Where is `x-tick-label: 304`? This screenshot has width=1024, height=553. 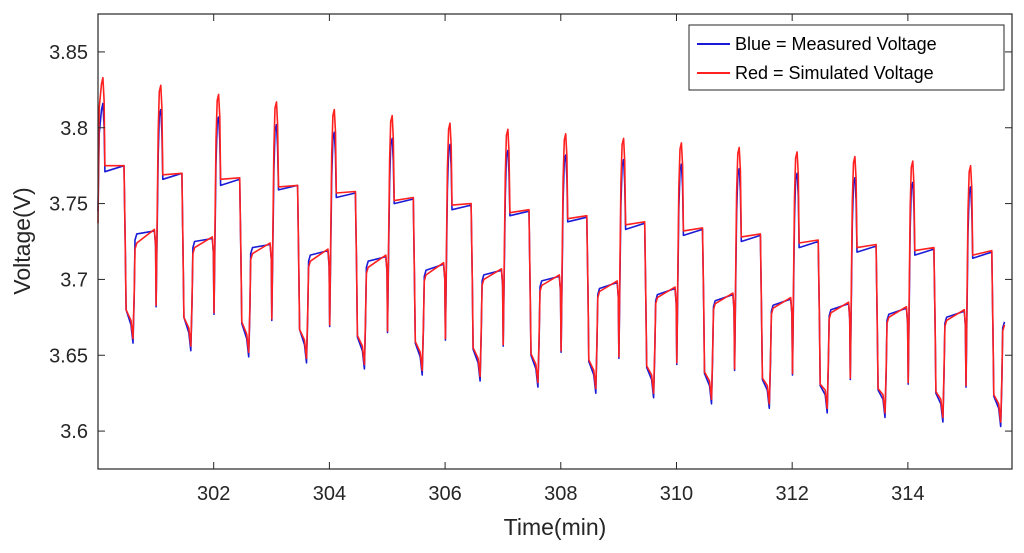 x-tick-label: 304 is located at coordinates (329, 494).